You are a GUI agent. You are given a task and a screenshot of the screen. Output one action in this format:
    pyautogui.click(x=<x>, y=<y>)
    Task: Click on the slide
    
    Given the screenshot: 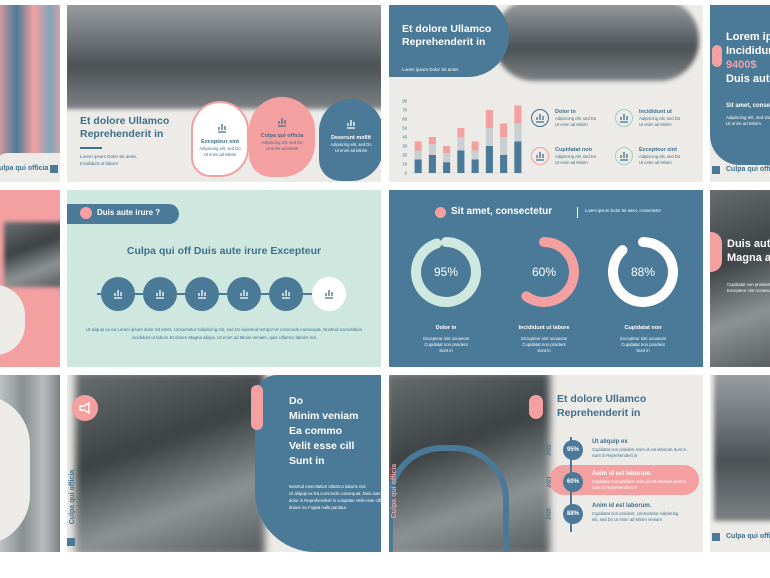 What is the action you would take?
    pyautogui.click(x=30, y=278)
    